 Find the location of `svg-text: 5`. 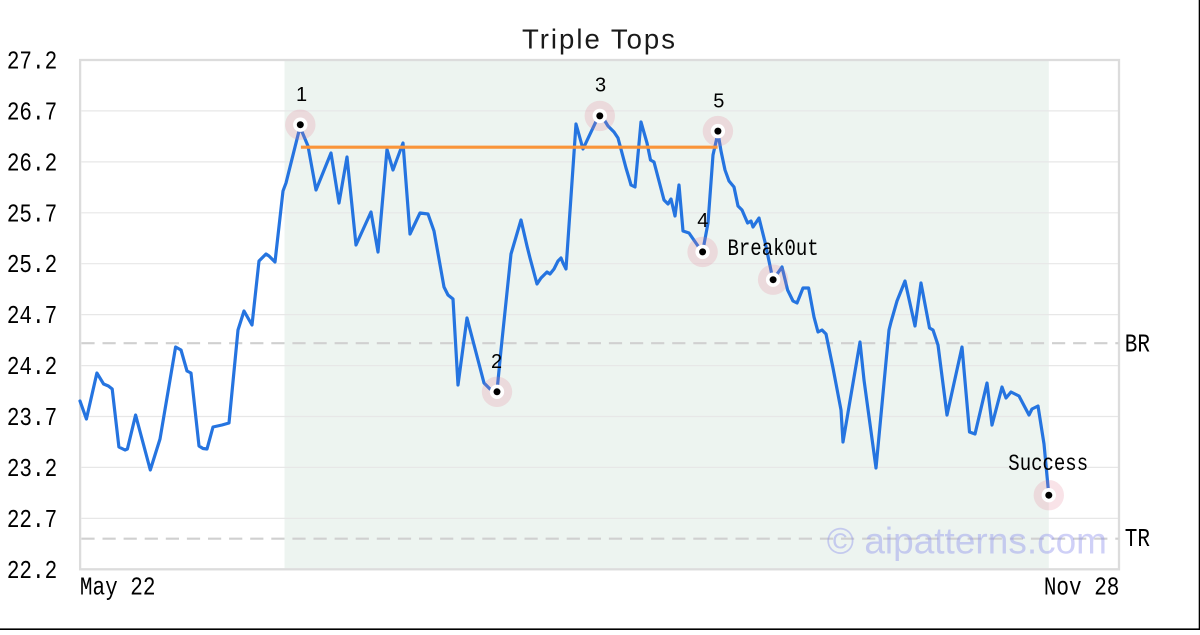

svg-text: 5 is located at coordinates (718, 101).